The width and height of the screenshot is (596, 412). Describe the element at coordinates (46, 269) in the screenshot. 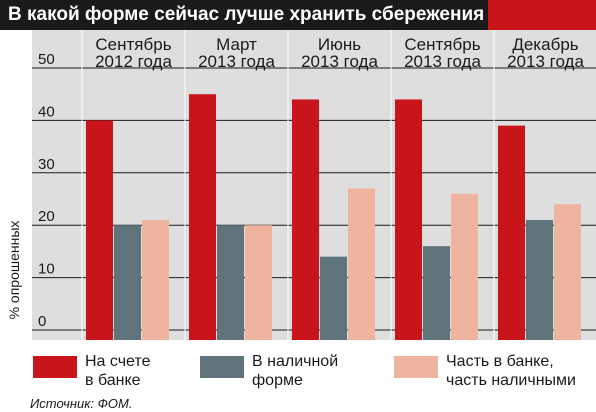

I see `y-tick-label: 10` at that location.